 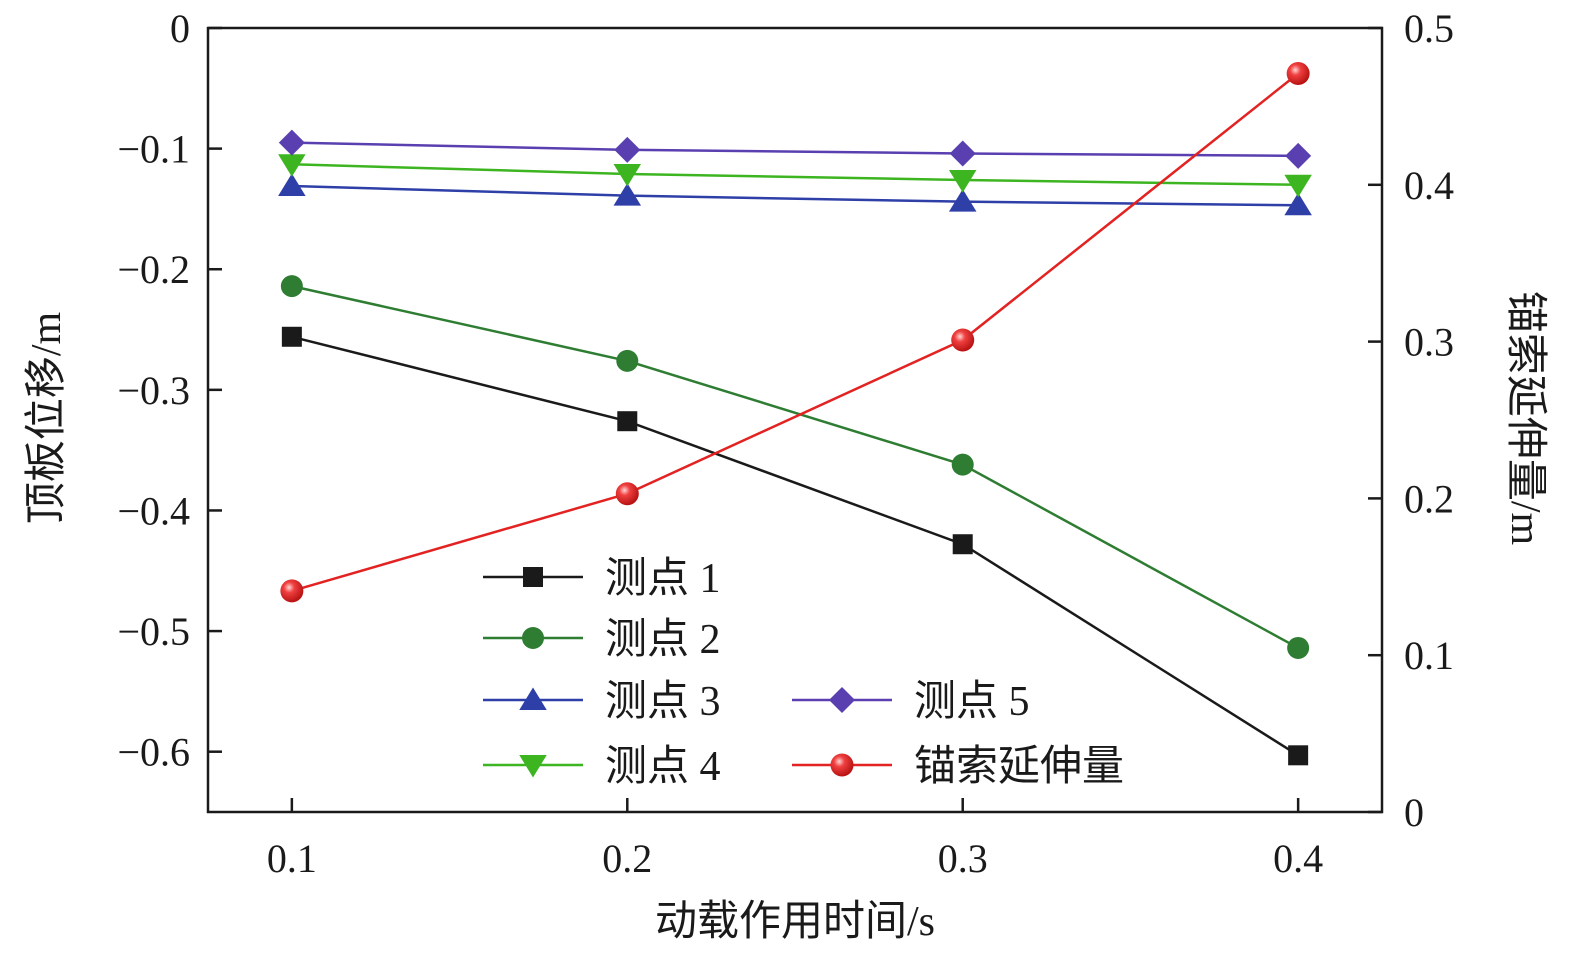 What do you see at coordinates (1429, 342) in the screenshot?
I see `y2-tick-label: 0.3` at bounding box center [1429, 342].